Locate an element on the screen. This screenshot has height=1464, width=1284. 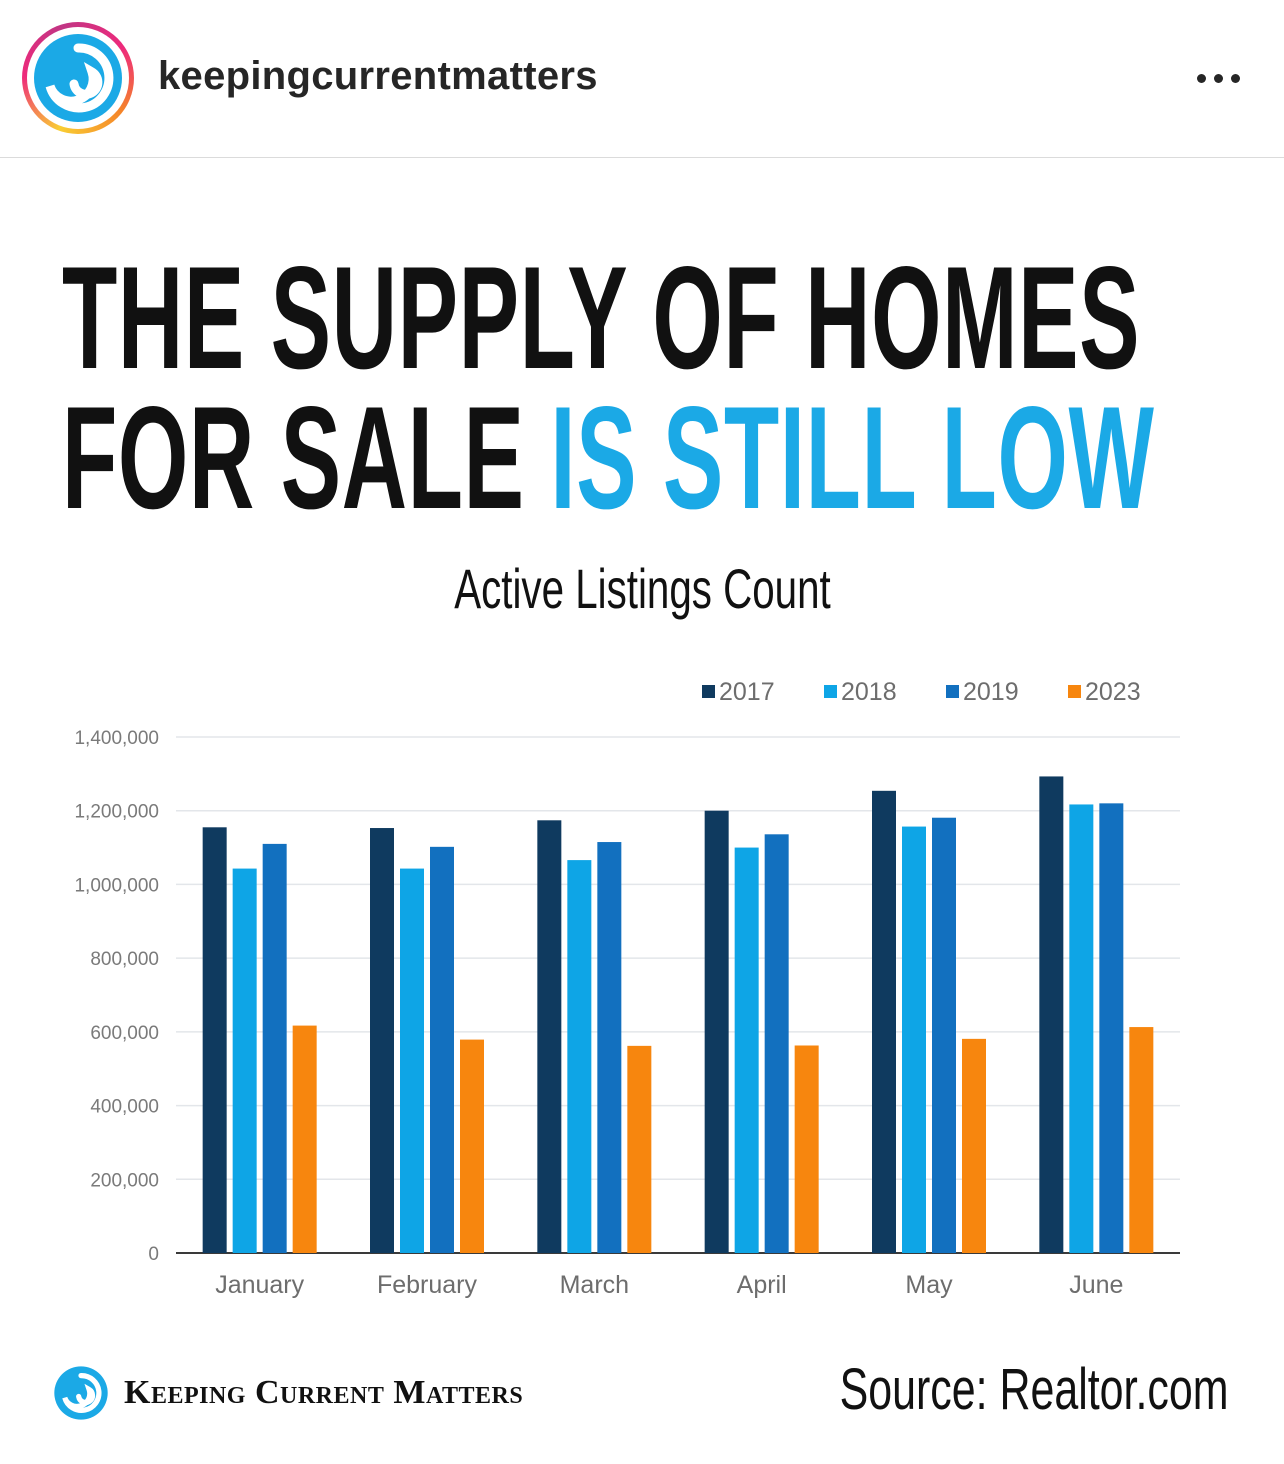
y-tick-label: 1,400,000 is located at coordinates (116, 738).